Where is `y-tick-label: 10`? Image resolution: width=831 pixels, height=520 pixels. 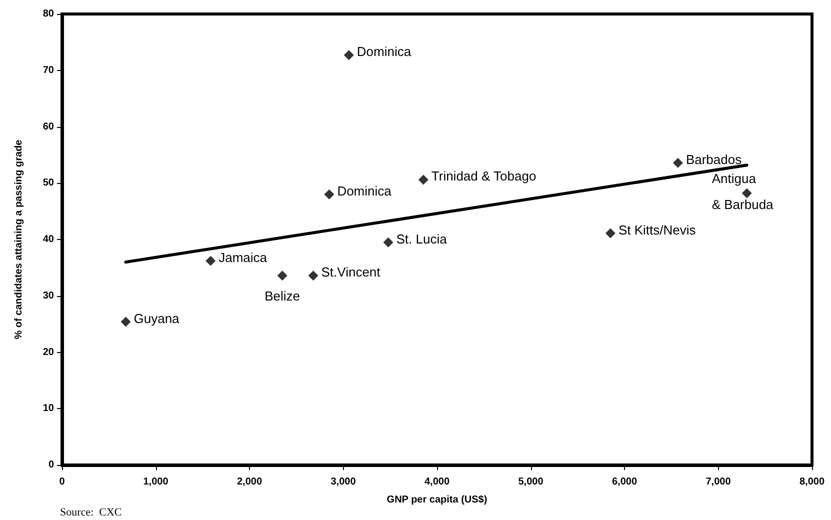 y-tick-label: 10 is located at coordinates (48, 408).